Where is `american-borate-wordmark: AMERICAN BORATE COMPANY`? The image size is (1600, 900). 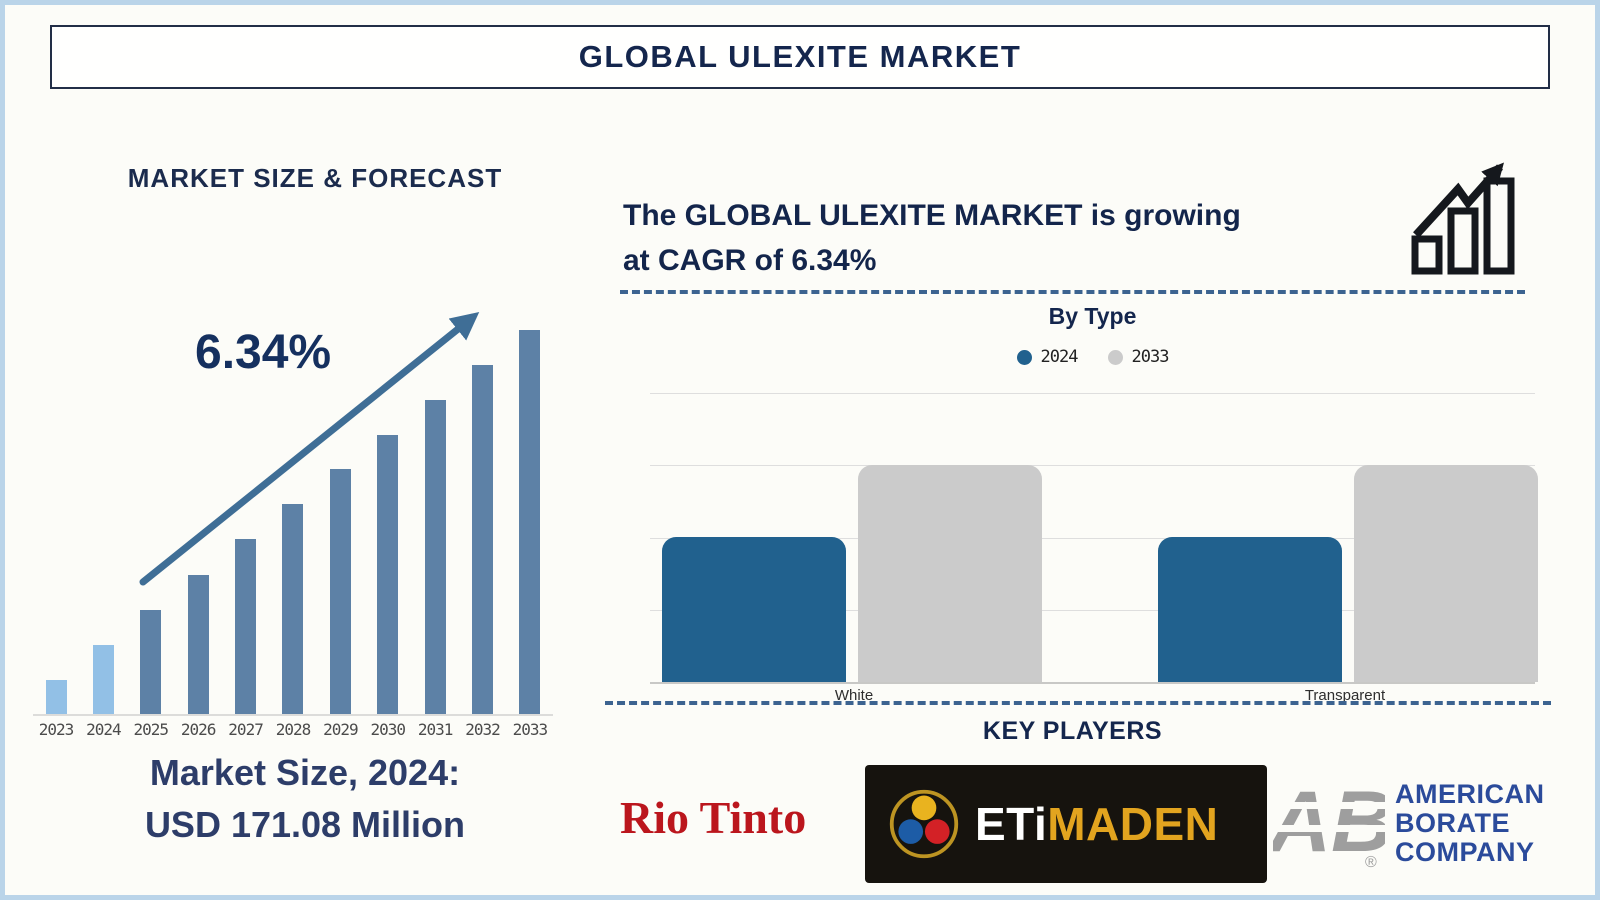
american-borate-wordmark: AMERICAN BORATE COMPANY is located at coordinates (1470, 822).